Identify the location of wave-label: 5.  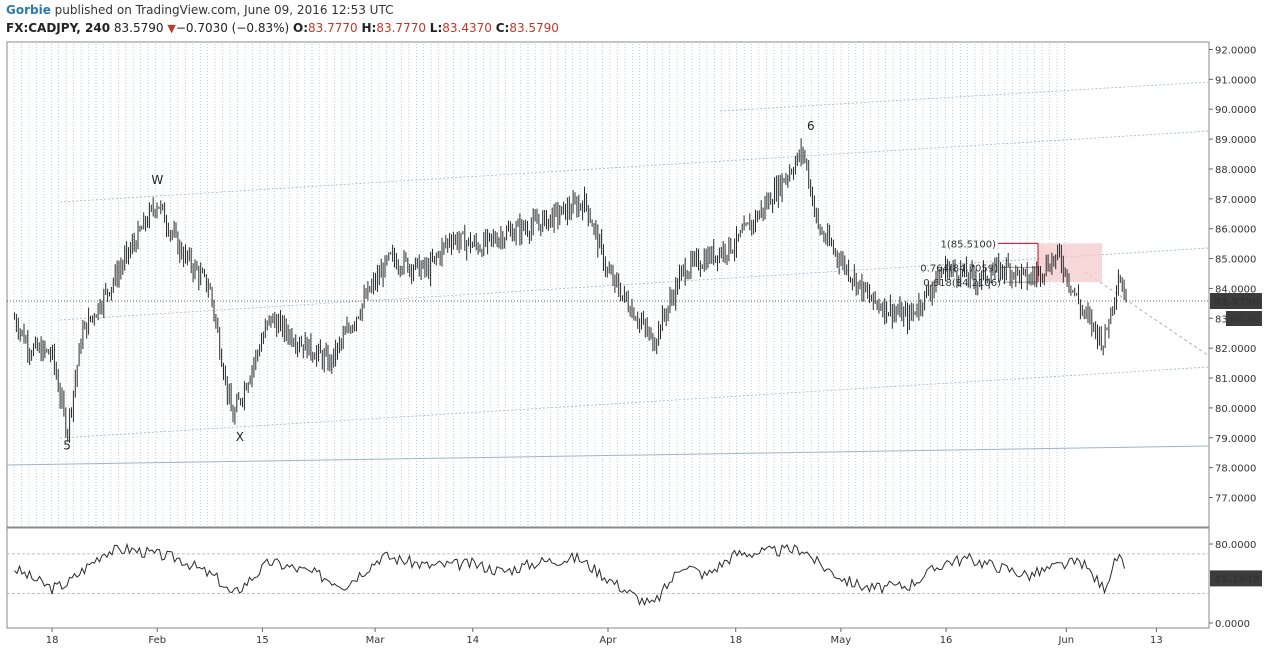
(67, 446).